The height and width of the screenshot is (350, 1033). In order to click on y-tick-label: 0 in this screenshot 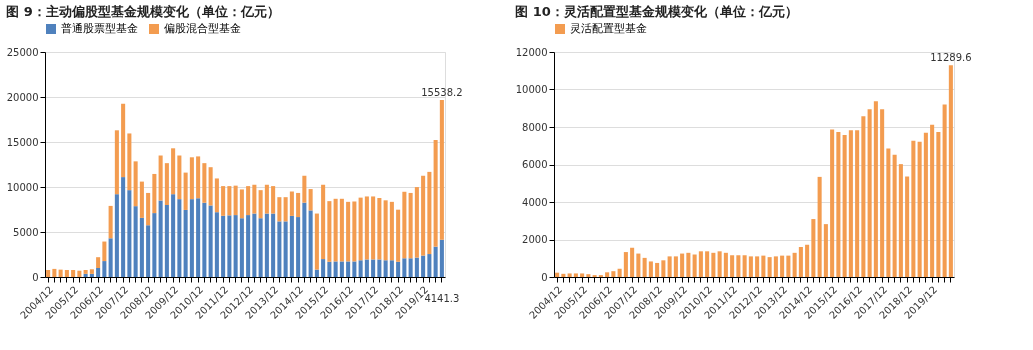, I will do `click(544, 277)`.